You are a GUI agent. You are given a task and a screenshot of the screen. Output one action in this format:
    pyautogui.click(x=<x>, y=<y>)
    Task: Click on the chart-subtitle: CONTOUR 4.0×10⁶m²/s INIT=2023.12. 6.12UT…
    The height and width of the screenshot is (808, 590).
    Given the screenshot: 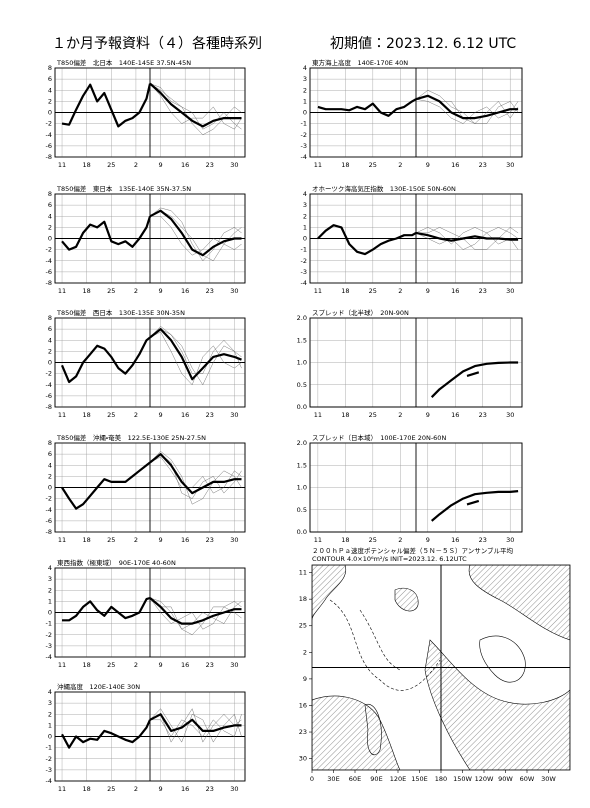 What is the action you would take?
    pyautogui.click(x=389, y=559)
    